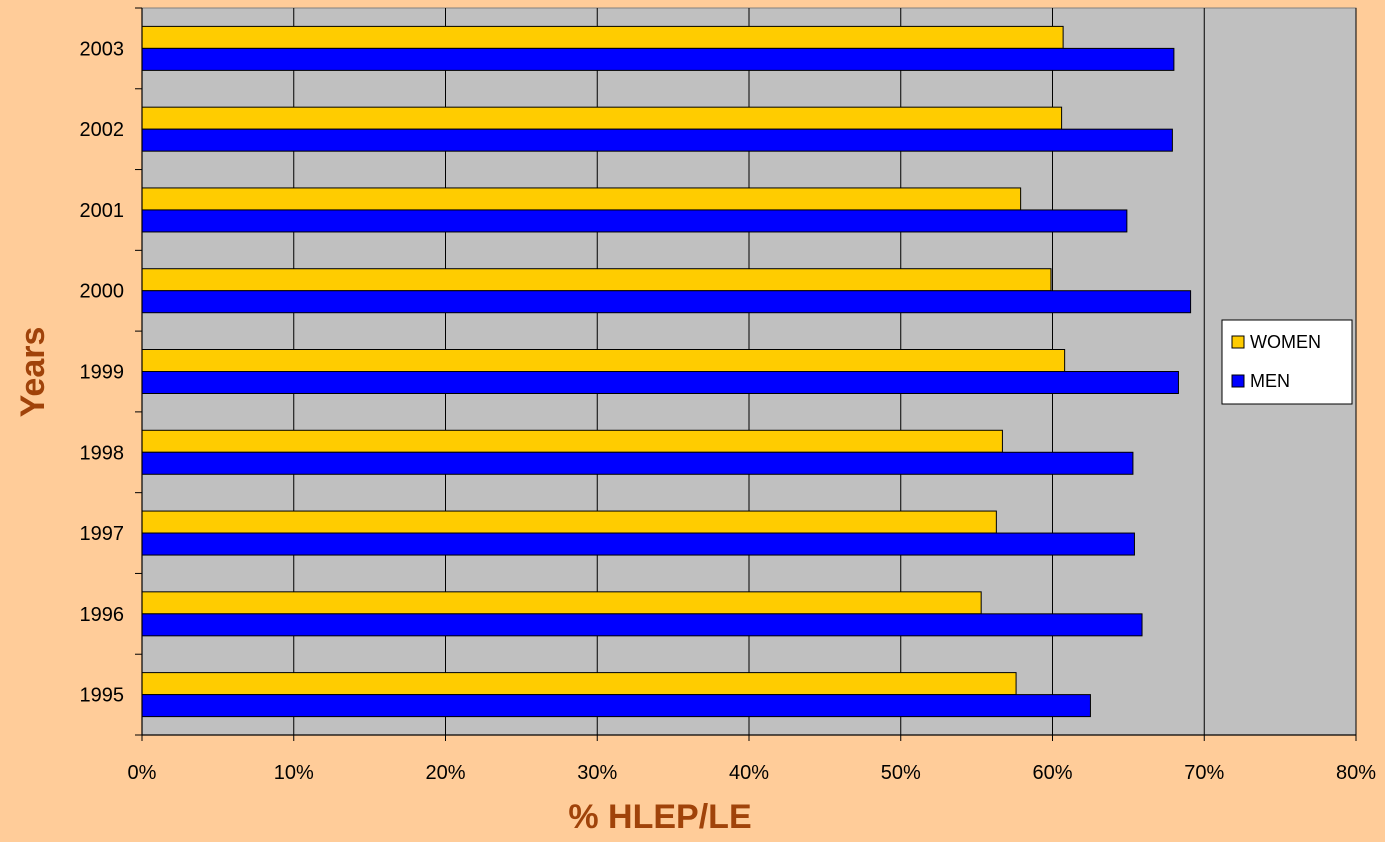 The image size is (1385, 842). What do you see at coordinates (102, 292) in the screenshot?
I see `y-tick-label: 2000` at bounding box center [102, 292].